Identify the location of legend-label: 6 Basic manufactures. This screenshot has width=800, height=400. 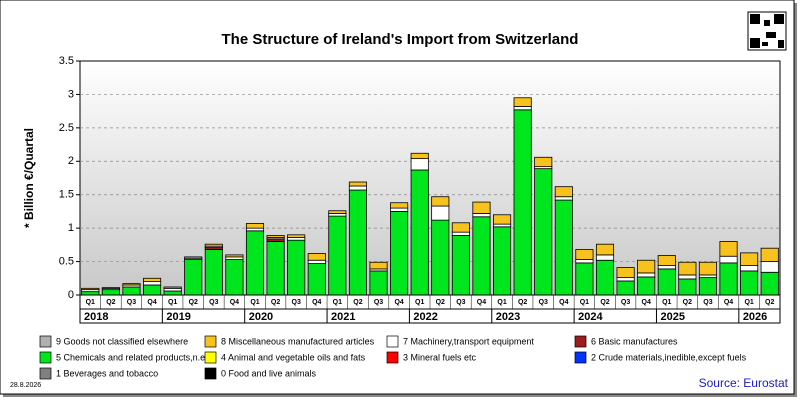
(634, 341).